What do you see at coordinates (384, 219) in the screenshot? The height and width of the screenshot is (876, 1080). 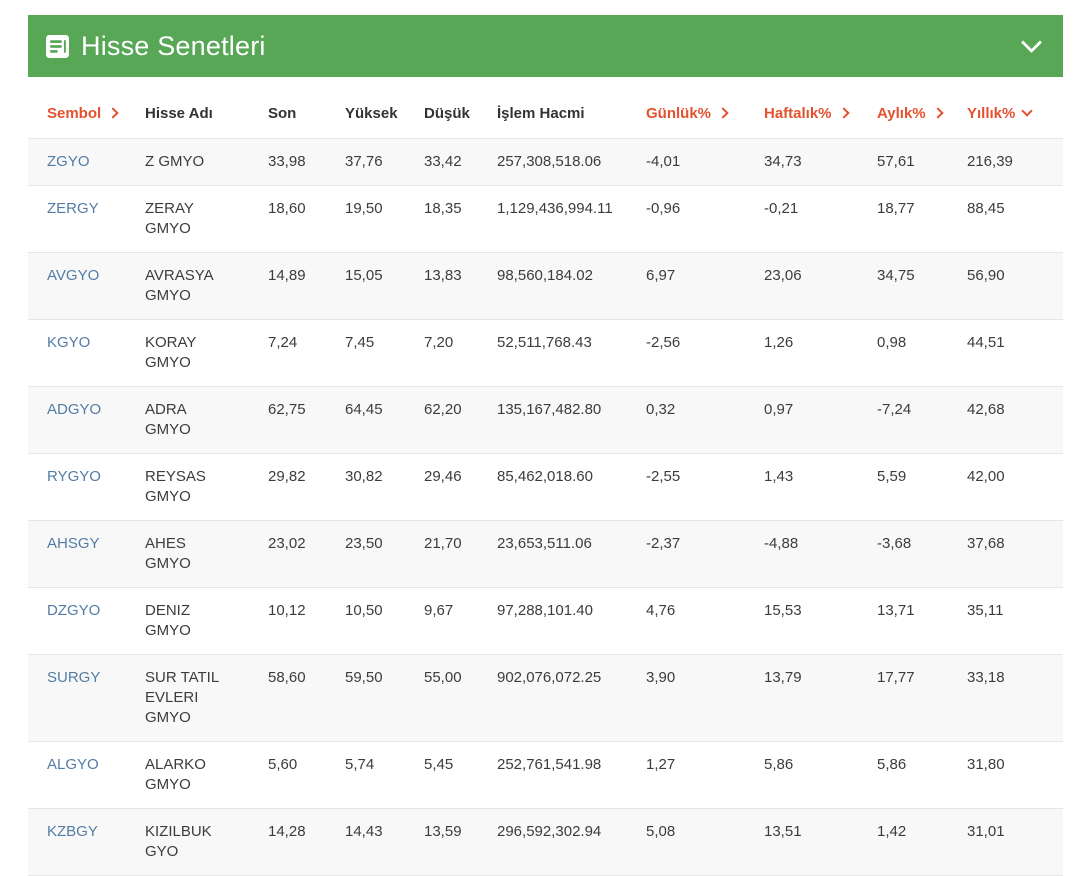 I see `cell-high: 19,50` at bounding box center [384, 219].